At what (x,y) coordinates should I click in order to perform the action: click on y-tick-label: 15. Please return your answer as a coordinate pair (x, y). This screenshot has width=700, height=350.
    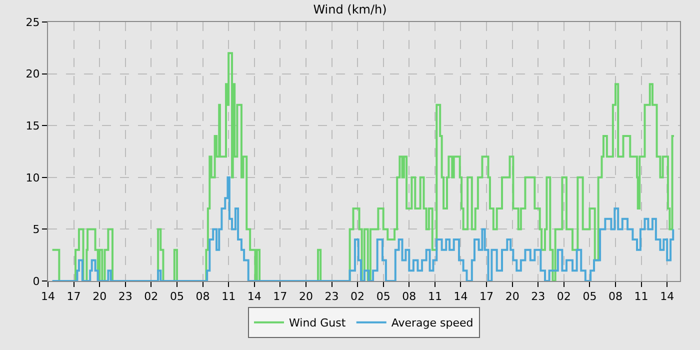
    Looking at the image, I should click on (33, 125).